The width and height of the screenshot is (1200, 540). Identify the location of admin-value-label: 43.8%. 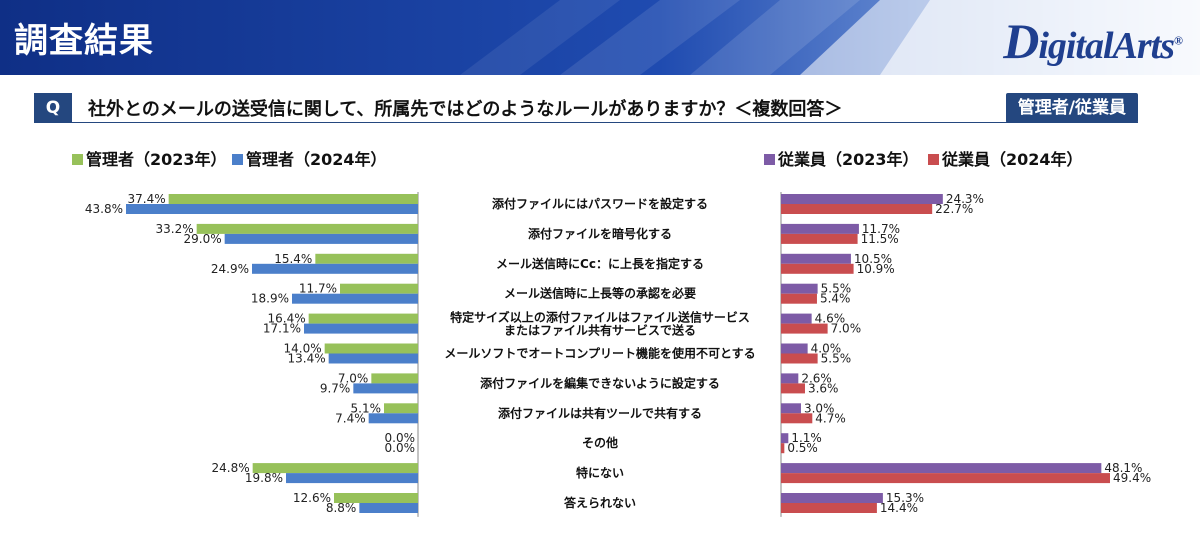
(104, 209).